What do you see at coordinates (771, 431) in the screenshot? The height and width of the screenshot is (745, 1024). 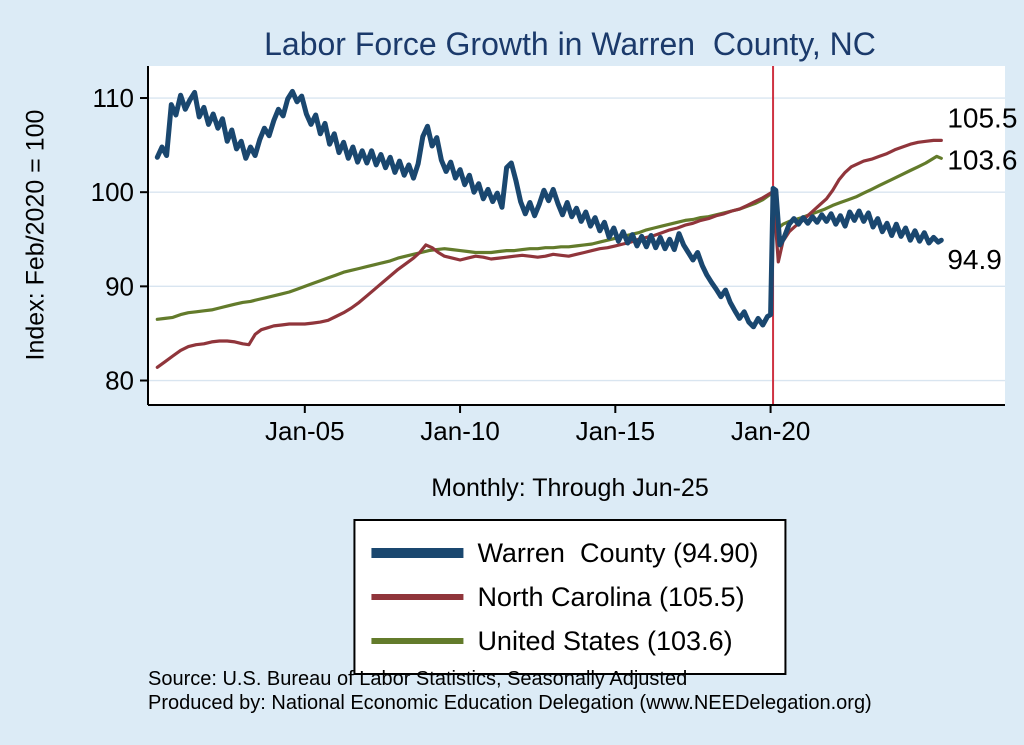 I see `x-tick-label: Jan-20` at bounding box center [771, 431].